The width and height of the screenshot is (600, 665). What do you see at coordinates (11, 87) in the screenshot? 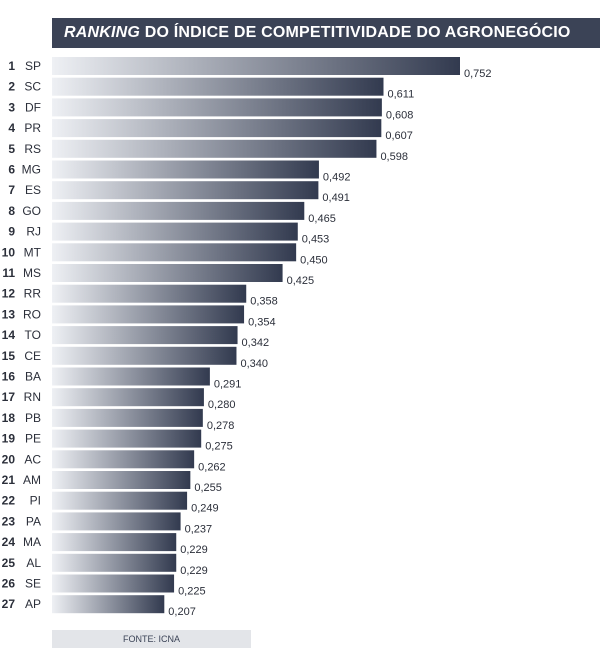
I see `rank-number: 2` at bounding box center [11, 87].